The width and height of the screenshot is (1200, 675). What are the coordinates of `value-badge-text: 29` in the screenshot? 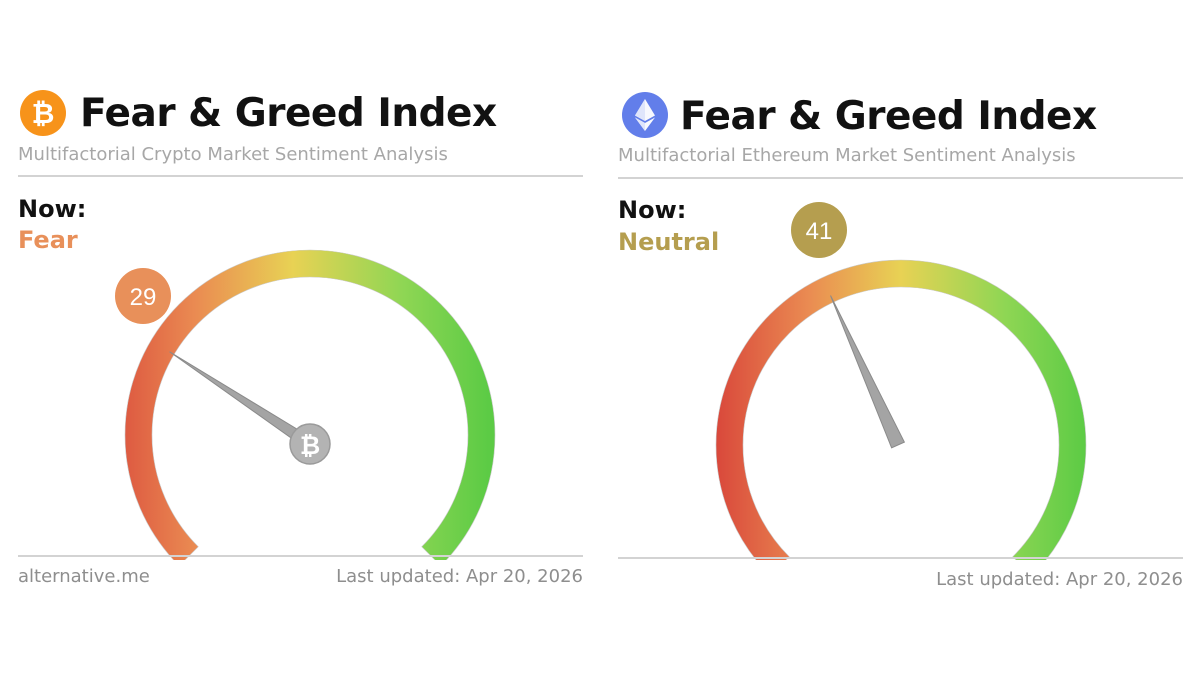 It's located at (143, 297).